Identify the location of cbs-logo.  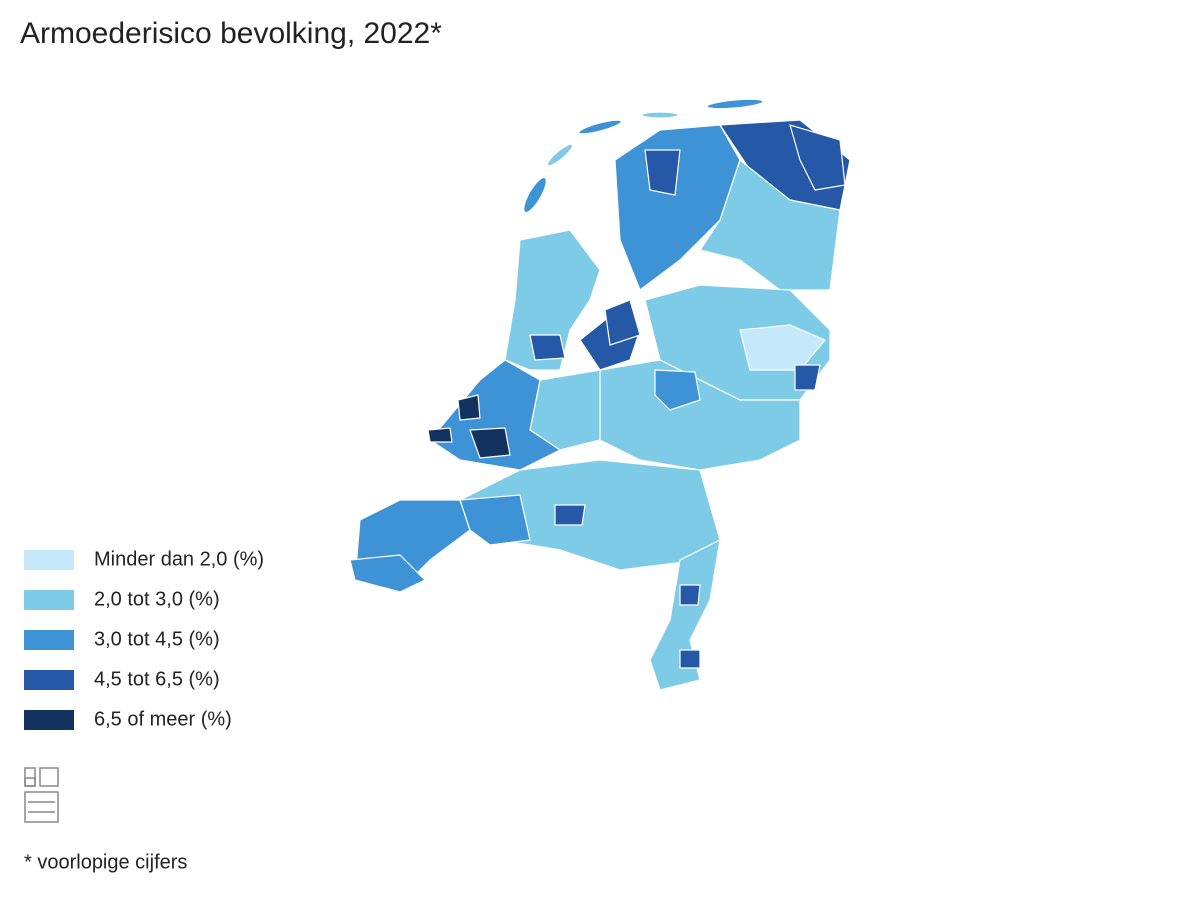
(41, 795).